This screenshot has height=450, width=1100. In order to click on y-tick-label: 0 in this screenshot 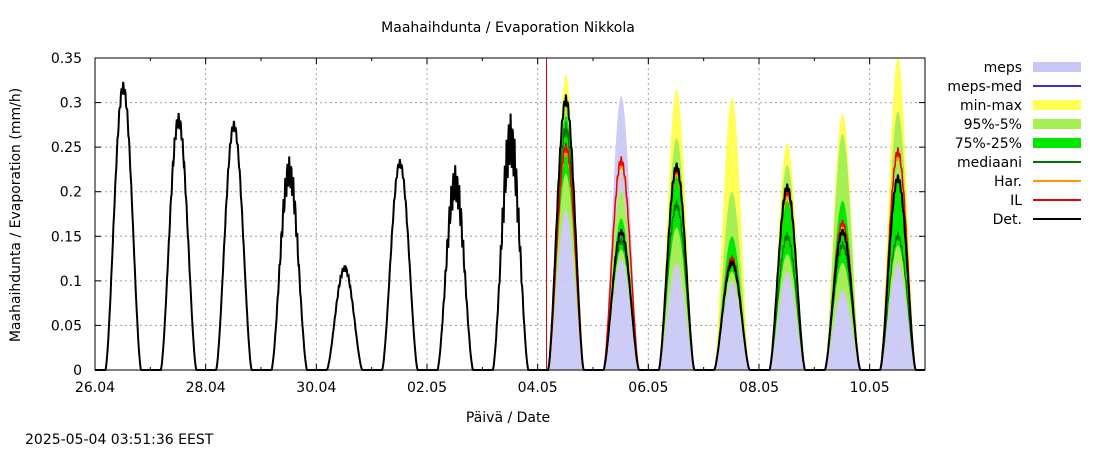, I will do `click(77, 371)`.